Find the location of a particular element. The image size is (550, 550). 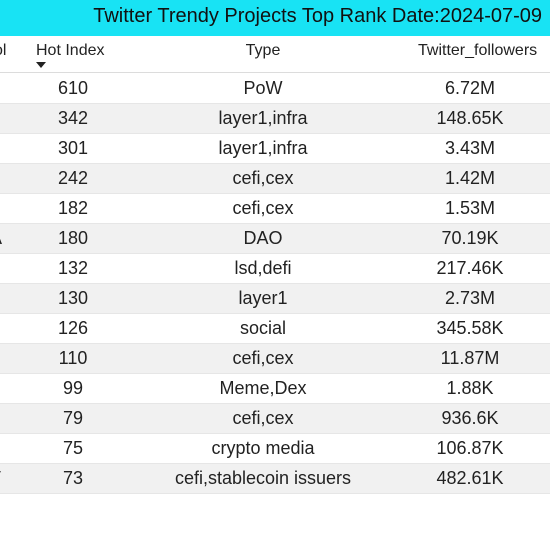

cell-hot-index: 110 is located at coordinates (73, 358).